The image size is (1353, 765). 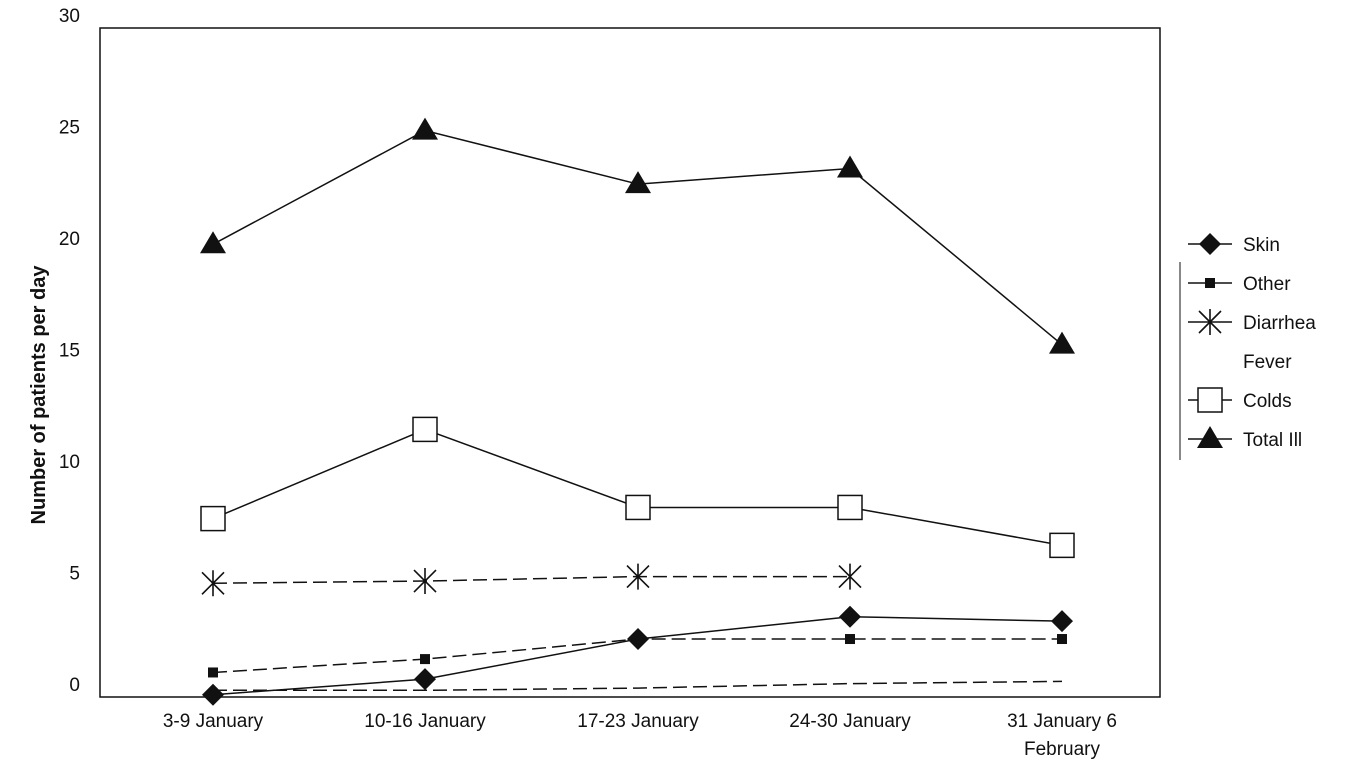 I want to click on legend-item-diarrhea: Diarrhea, so click(x=1252, y=322).